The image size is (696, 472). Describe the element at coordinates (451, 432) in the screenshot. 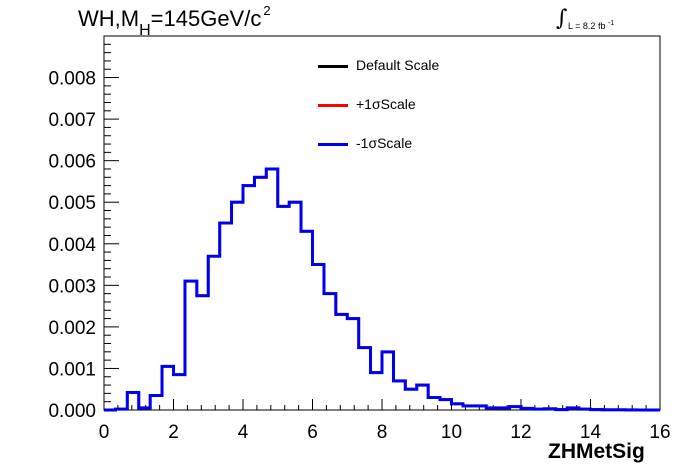

I see `x-tick-label: 10` at that location.